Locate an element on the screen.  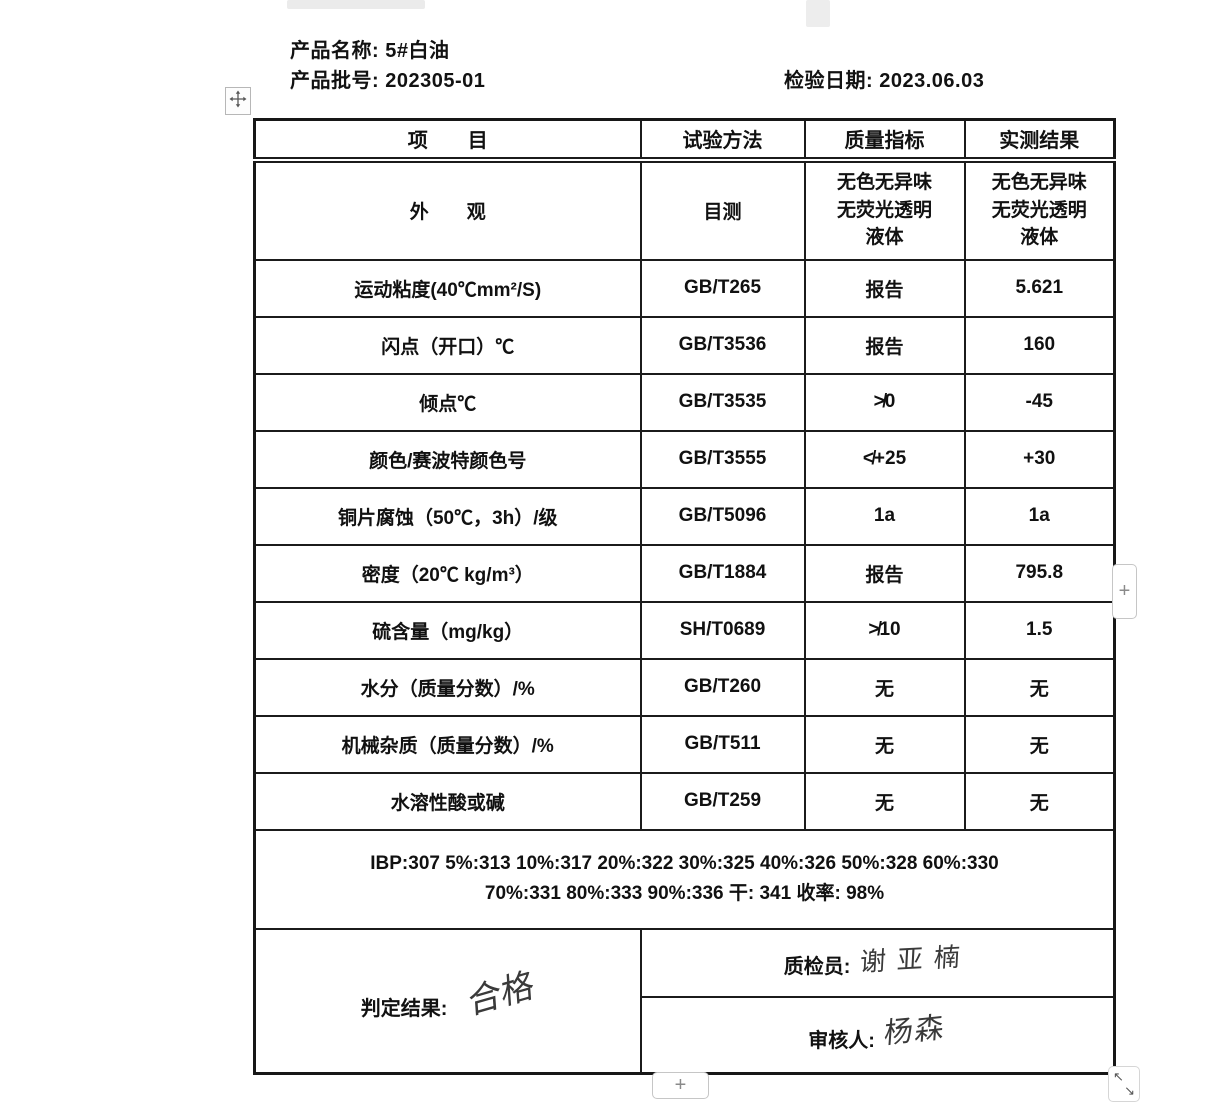
col-header-item: 项 目 is located at coordinates (447, 140).